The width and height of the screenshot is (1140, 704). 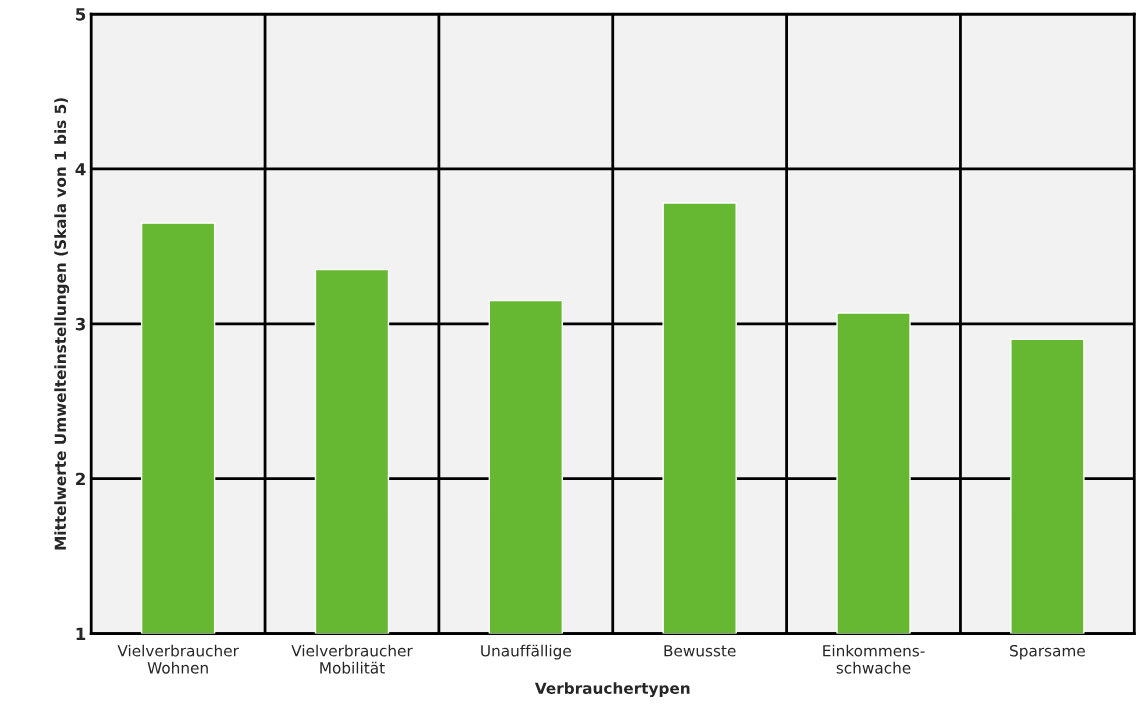 I want to click on y-tick-label: 2, so click(x=80, y=479).